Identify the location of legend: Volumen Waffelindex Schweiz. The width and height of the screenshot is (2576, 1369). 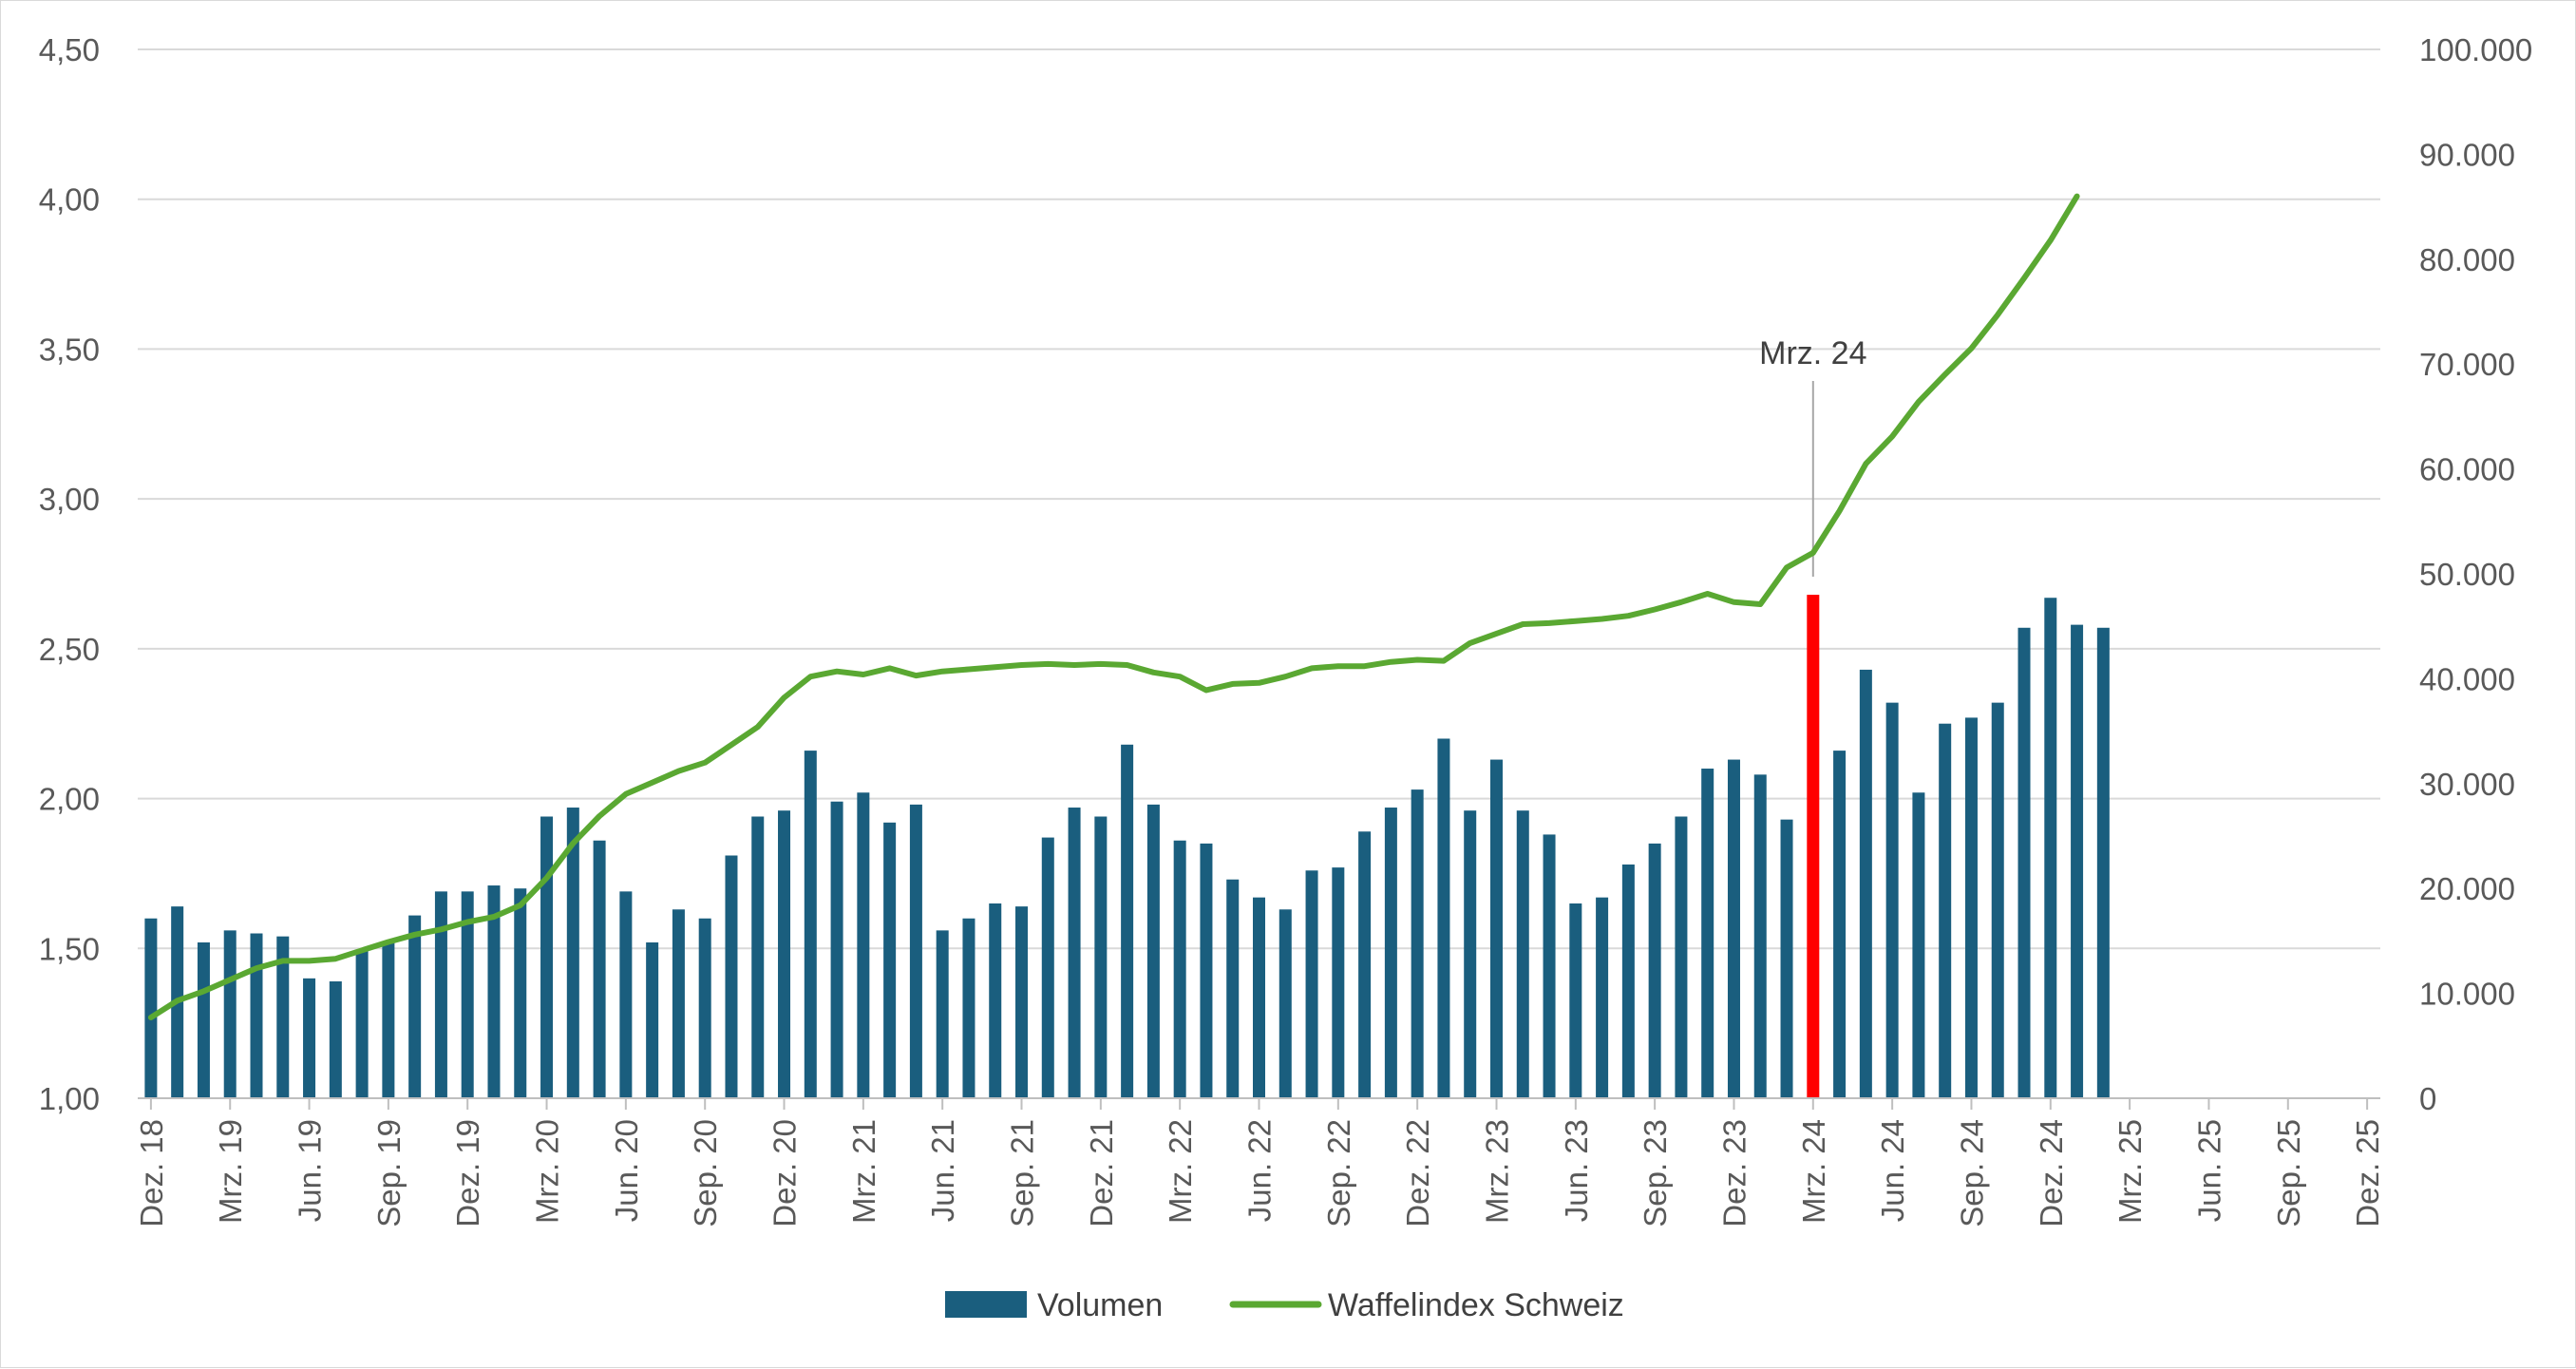
(1284, 1305).